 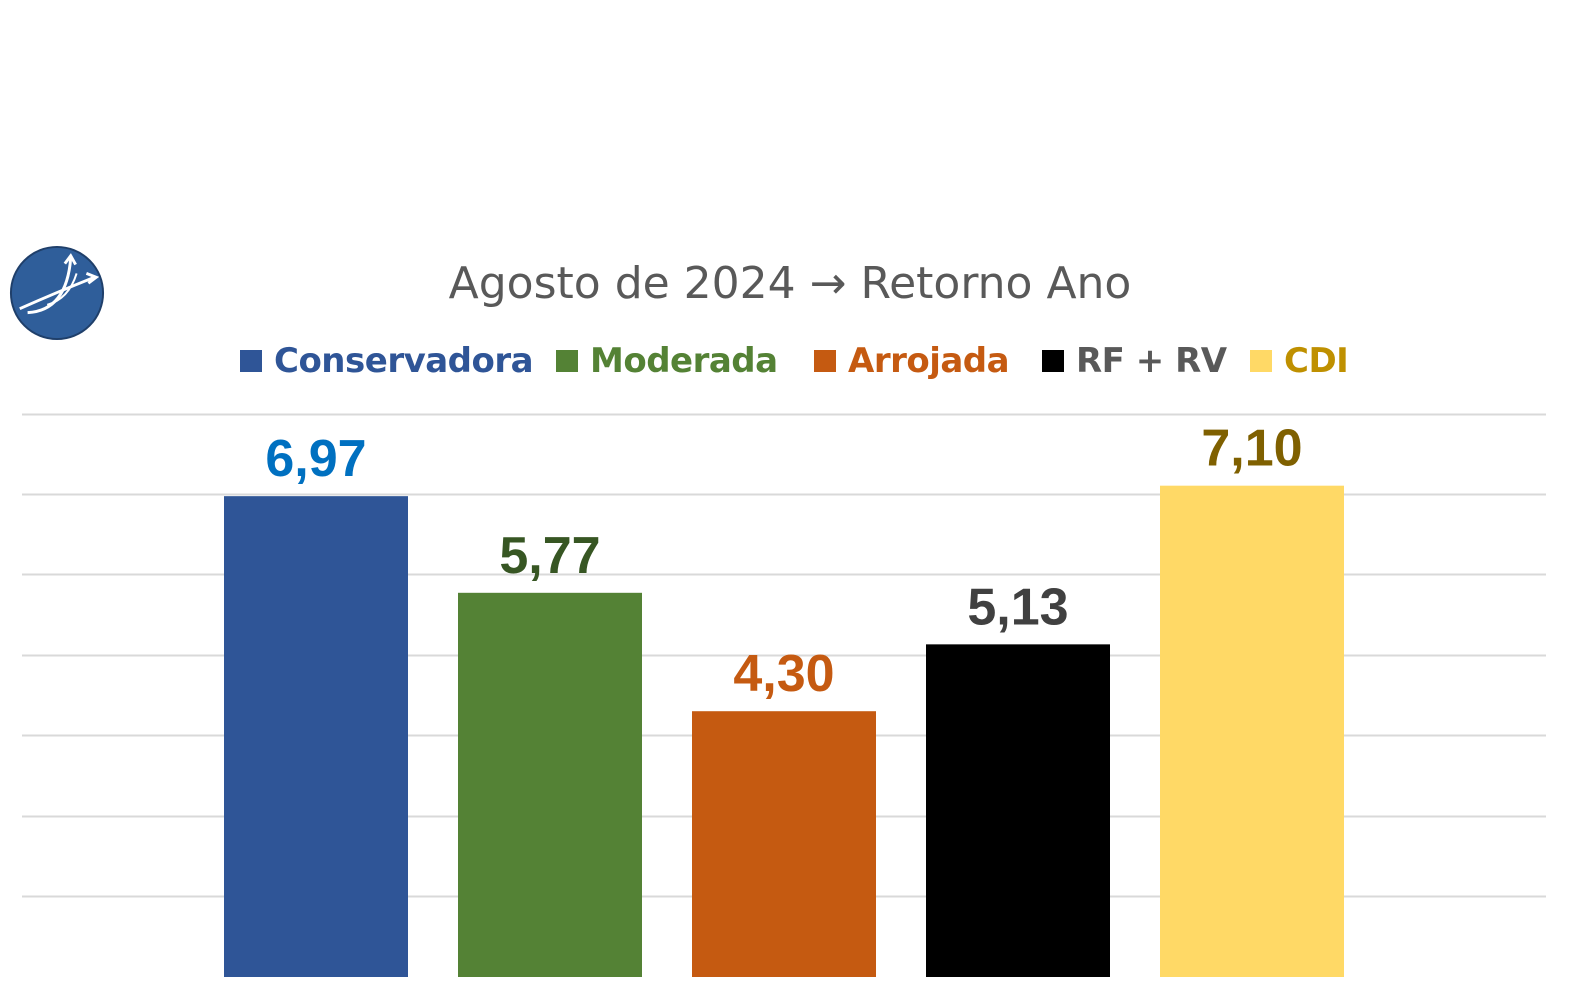 I want to click on data-label: 7,10, so click(x=1251, y=449).